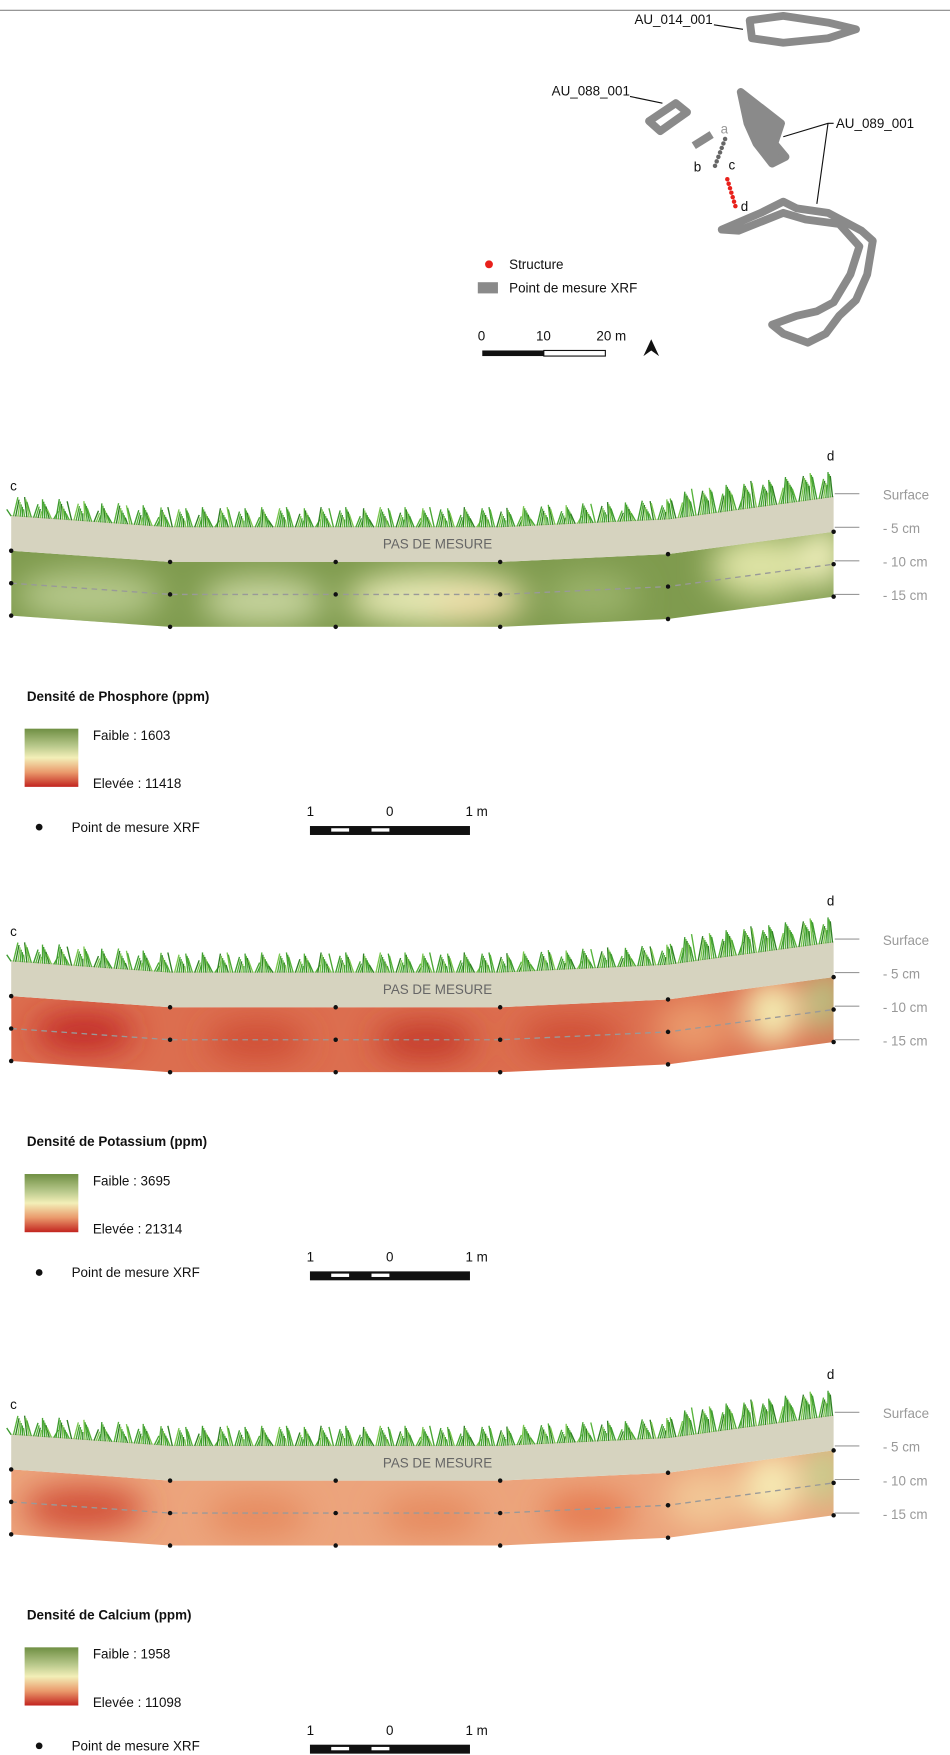  What do you see at coordinates (730, 188) in the screenshot?
I see `structure-dot` at bounding box center [730, 188].